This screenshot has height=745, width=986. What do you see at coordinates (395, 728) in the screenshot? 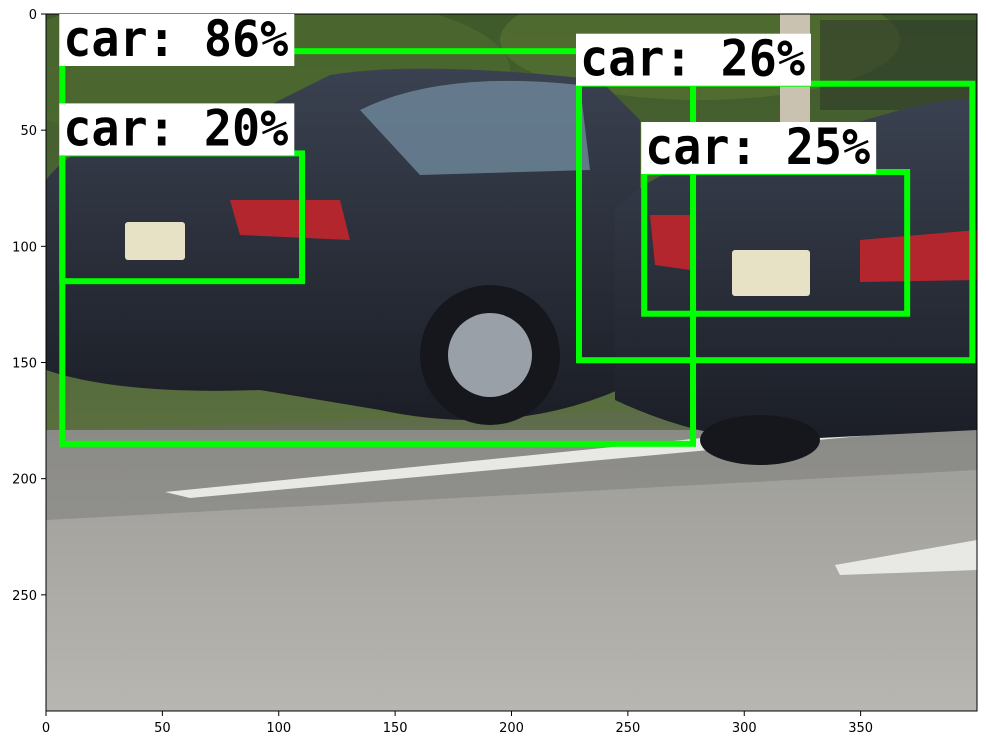
I see `x-tick-label: 150` at bounding box center [395, 728].